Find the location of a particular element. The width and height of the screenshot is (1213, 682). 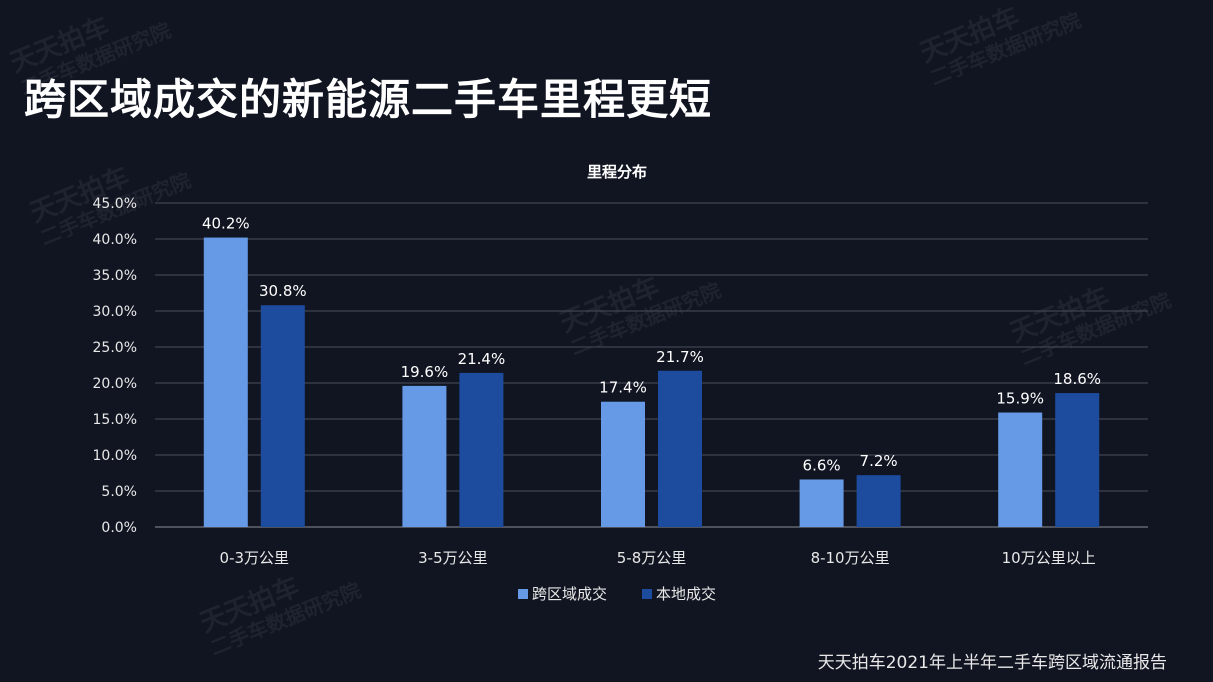

data-label: 19.6% is located at coordinates (425, 372).